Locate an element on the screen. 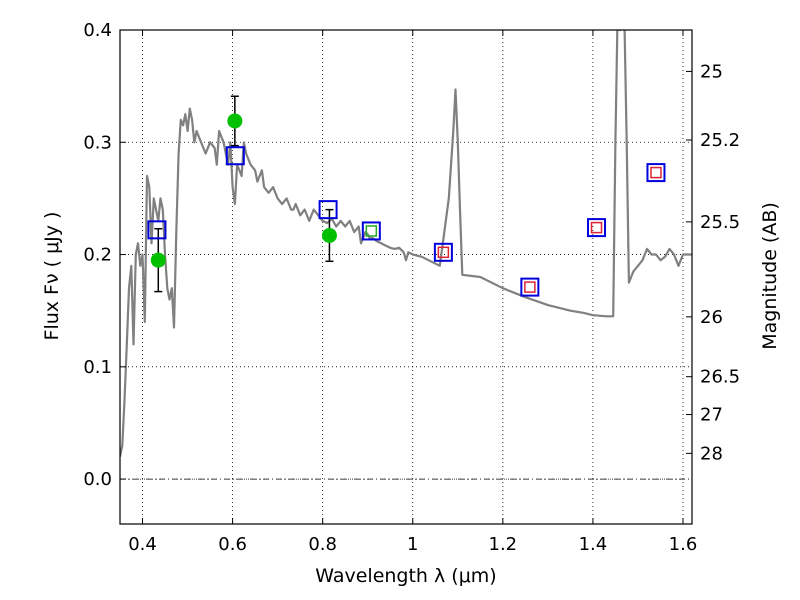 Image resolution: width=800 pixels, height=600 pixels. x-axis-label: Wavelength λ (μm) is located at coordinates (405, 576).